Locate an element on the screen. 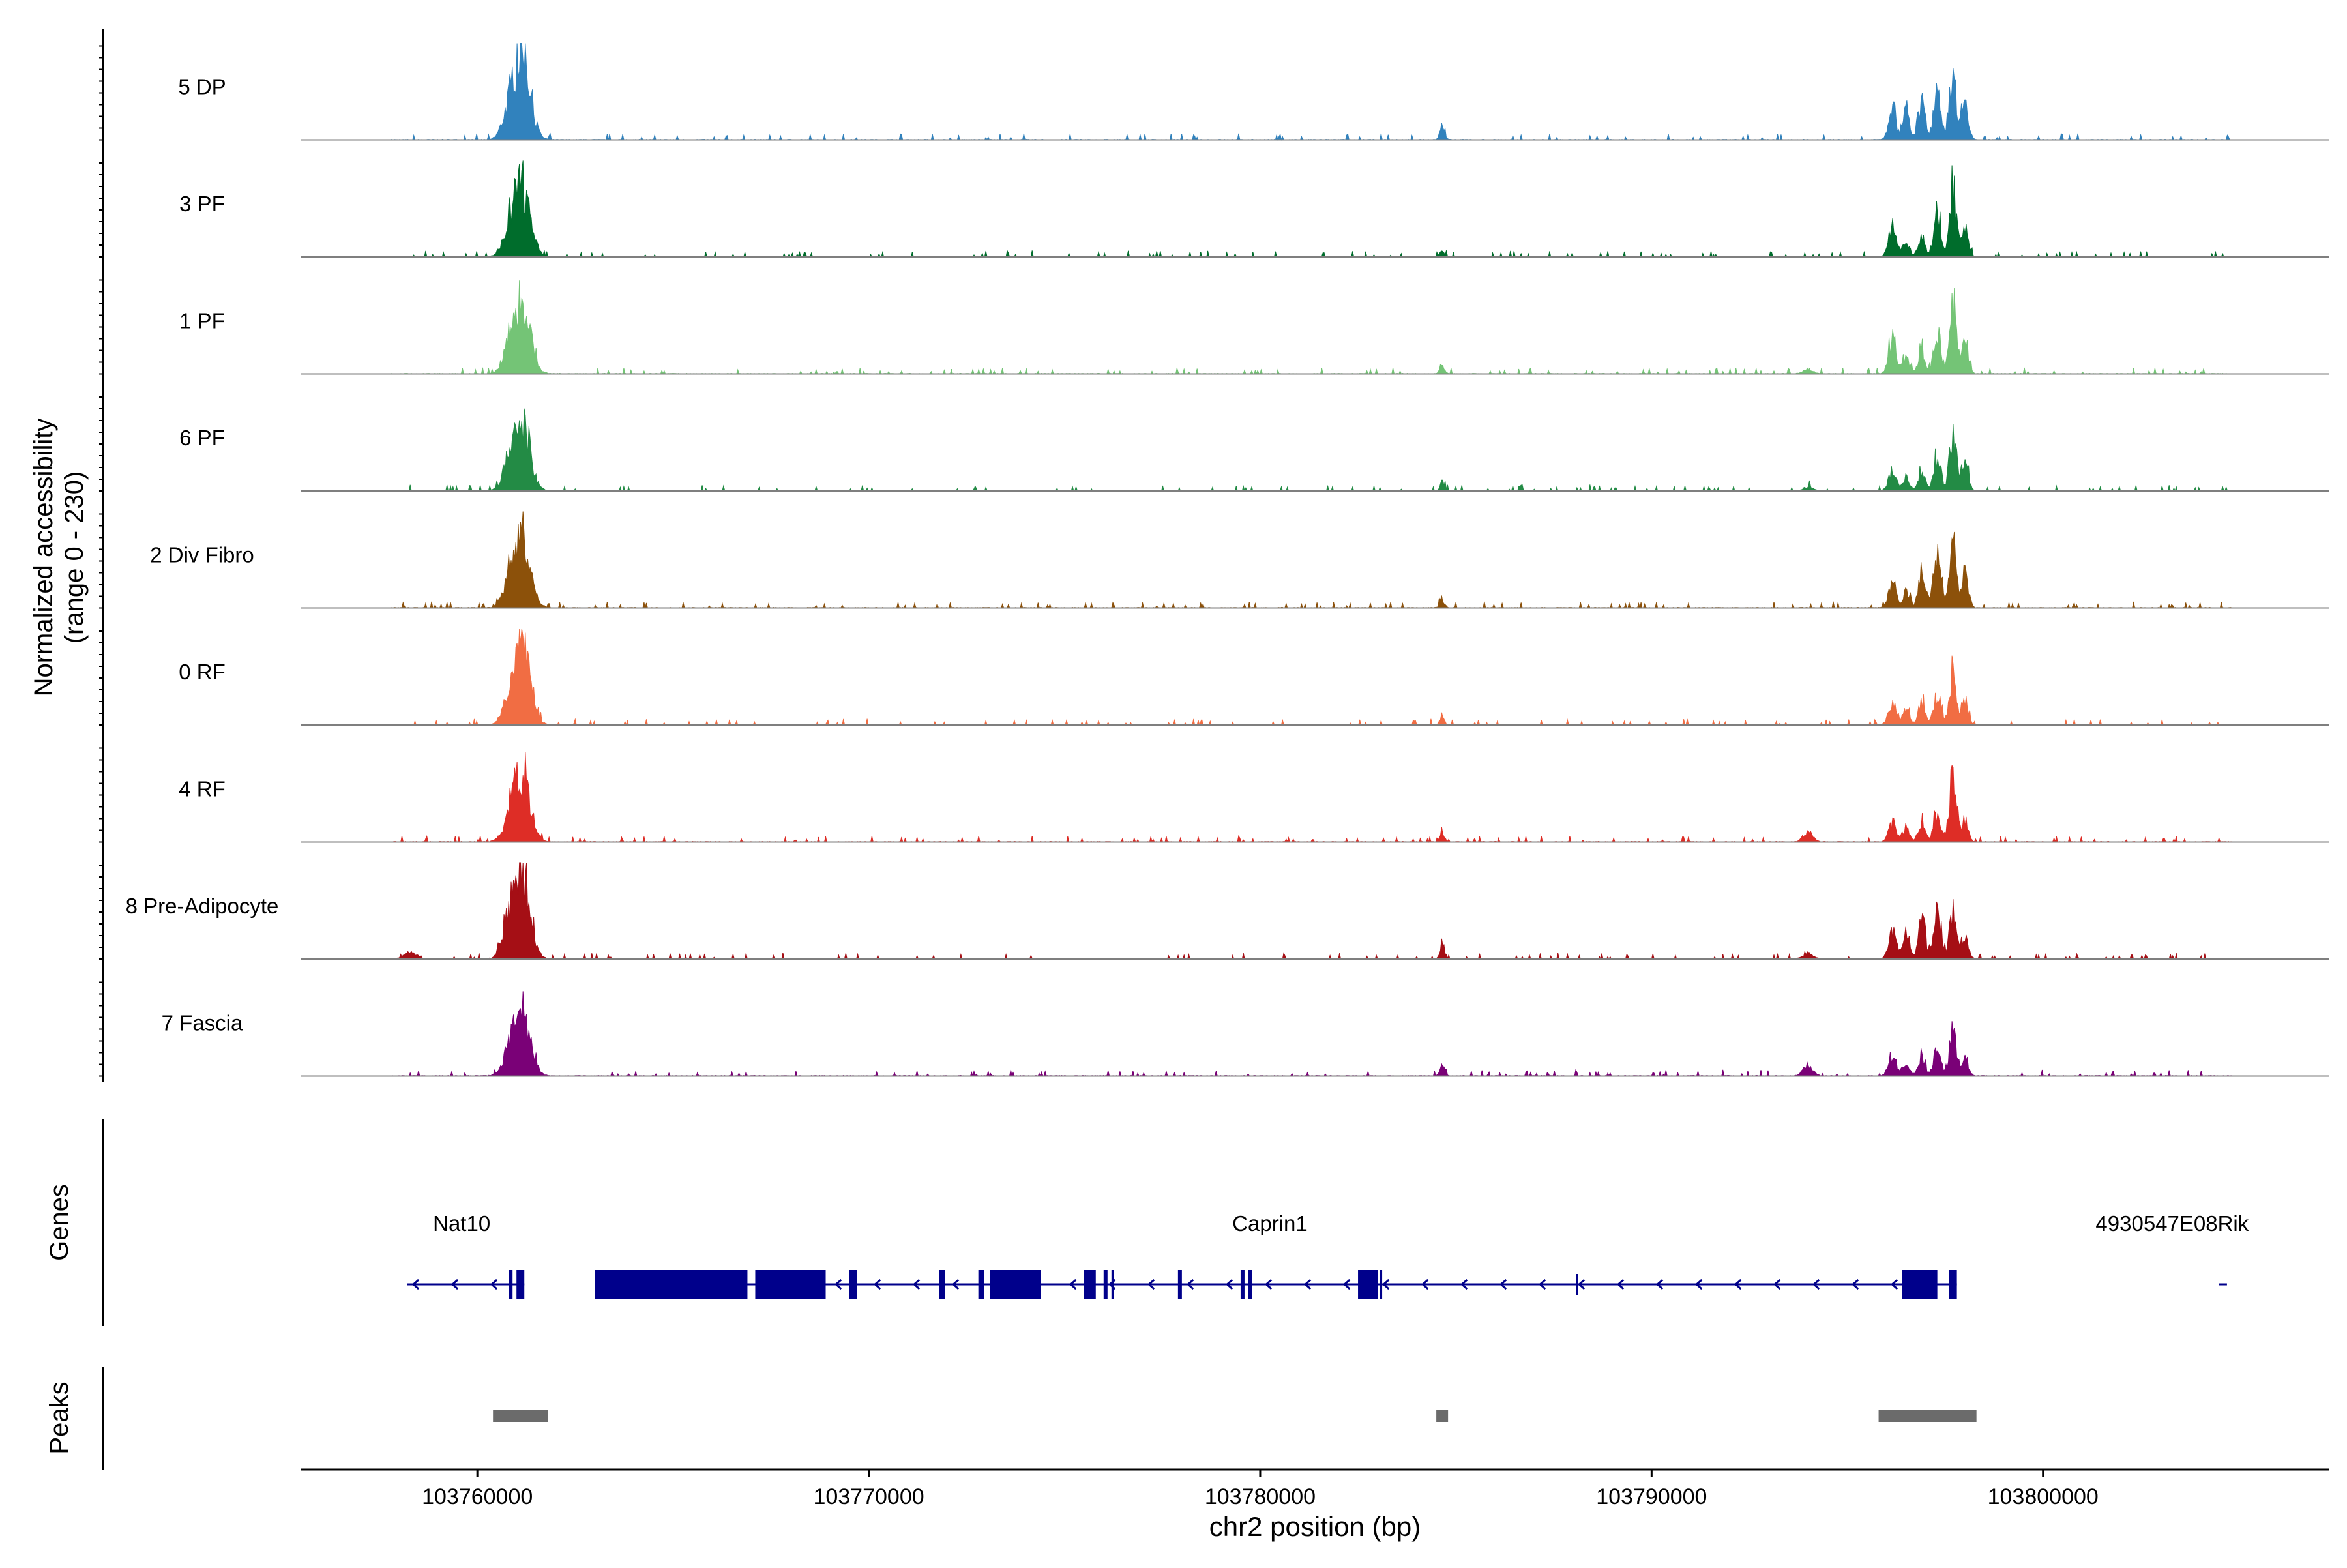 Image resolution: width=2347 pixels, height=1568 pixels. track-8-pre-adipocyte: 8 Pre-Adipocyte is located at coordinates (1227, 911).